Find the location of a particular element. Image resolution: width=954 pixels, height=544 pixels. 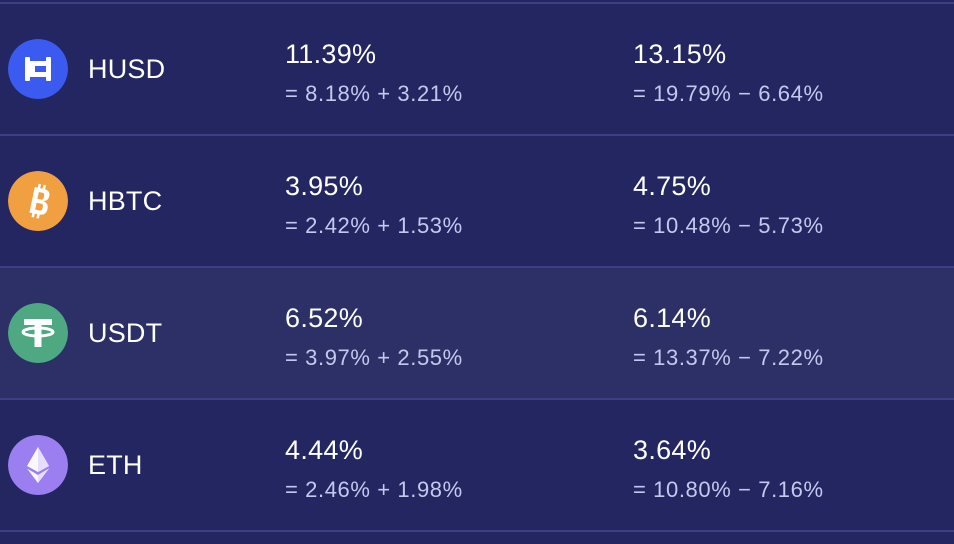

rate-formula: = 10.48% − 5.73% is located at coordinates (728, 225).